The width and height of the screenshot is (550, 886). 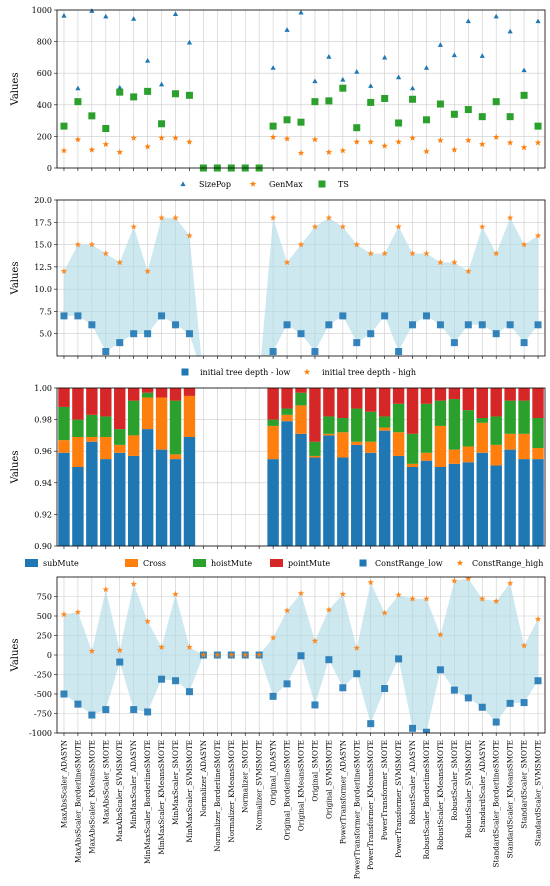 What do you see at coordinates (370, 805) in the screenshot?
I see `x-category-label: PowerTransformer_KMeansSMOTE` at bounding box center [370, 805].